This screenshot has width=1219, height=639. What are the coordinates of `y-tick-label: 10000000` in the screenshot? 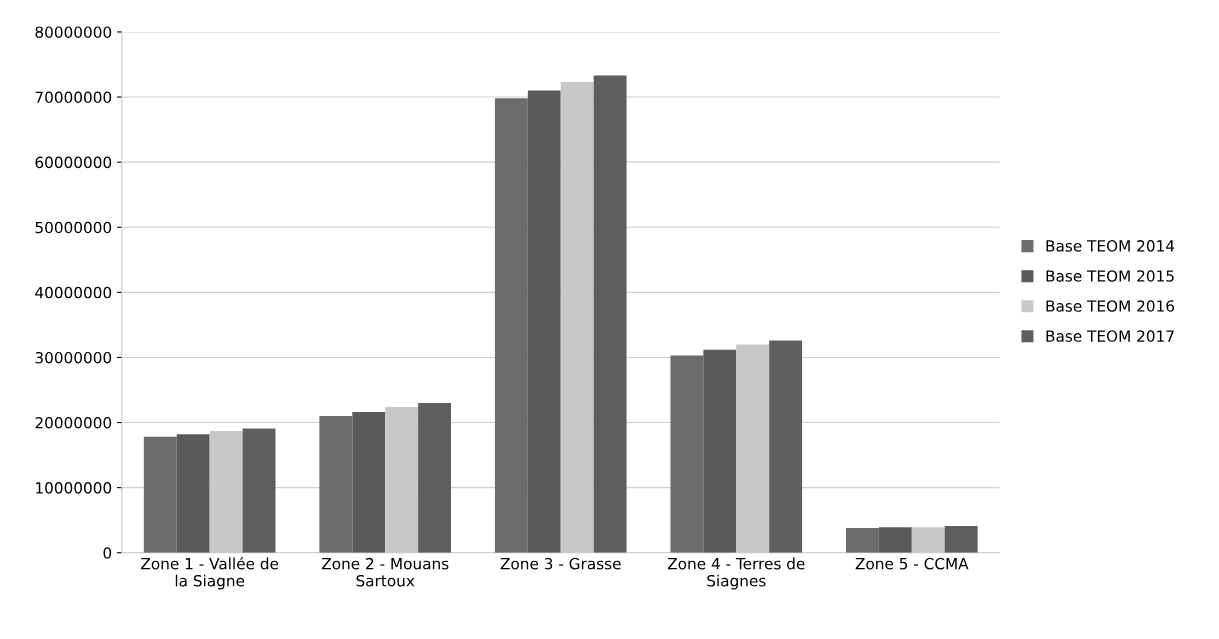 It's located at (74, 488).